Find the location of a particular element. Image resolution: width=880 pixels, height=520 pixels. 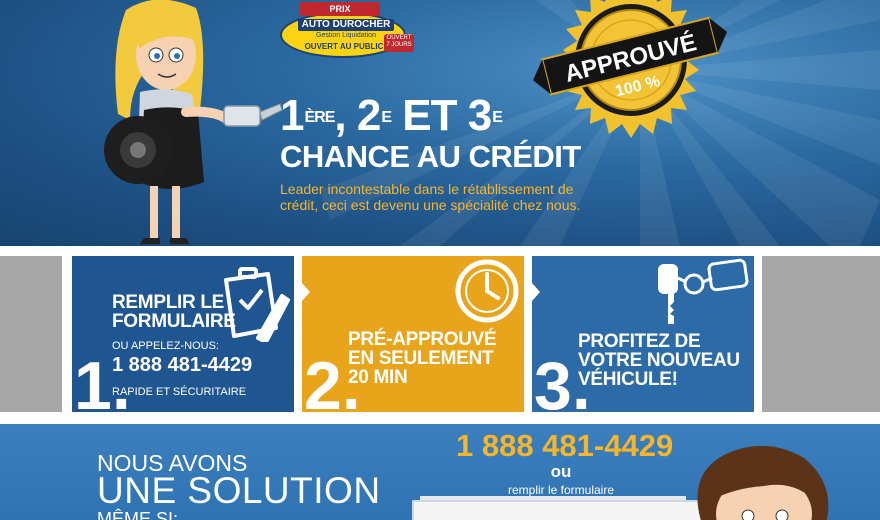

hero-subtitle: CHANCE AU CRÉDIT is located at coordinates (430, 156).